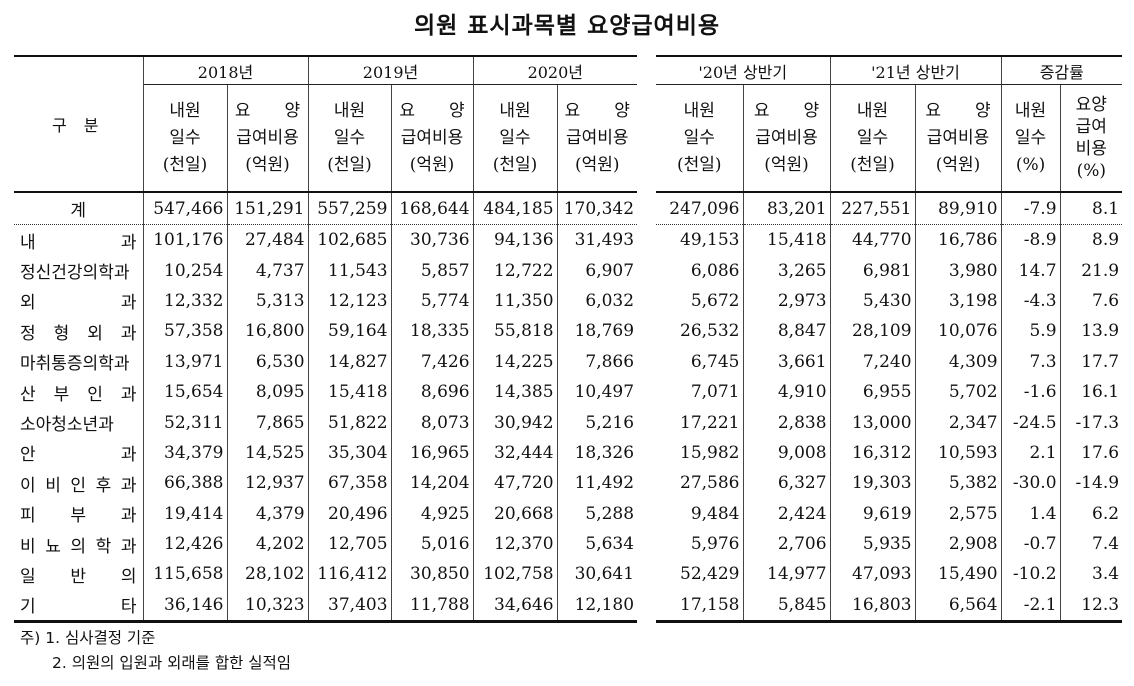 Image resolution: width=1134 pixels, height=686 pixels. I want to click on table-row: 안 과 34,379 14,525 35,304 16,965 32,444 18,326, so click(326, 453).